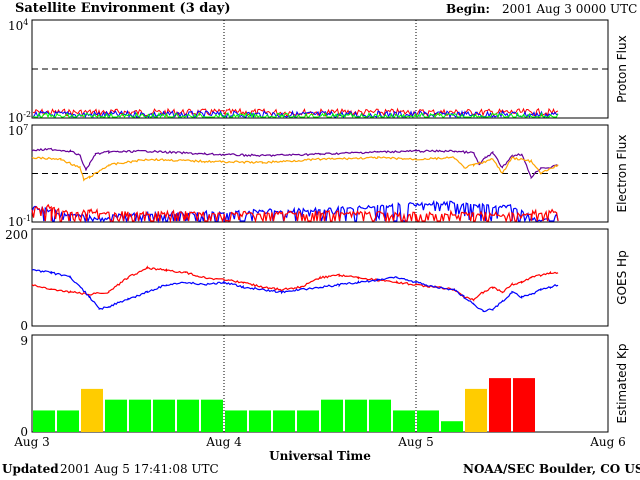 This screenshot has width=640, height=480. I want to click on updated-label: Updated, so click(30, 469).